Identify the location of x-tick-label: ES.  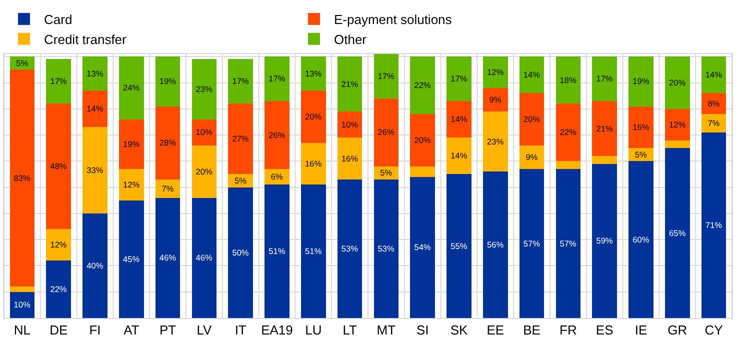
(605, 330).